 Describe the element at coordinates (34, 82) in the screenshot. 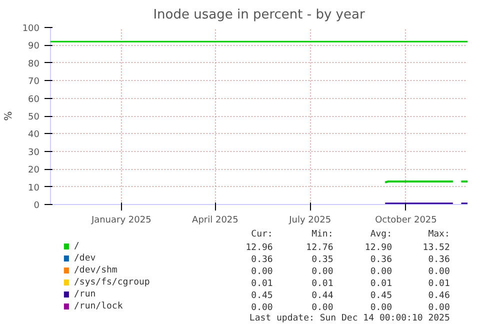

I see `y-tick-label: 70` at that location.